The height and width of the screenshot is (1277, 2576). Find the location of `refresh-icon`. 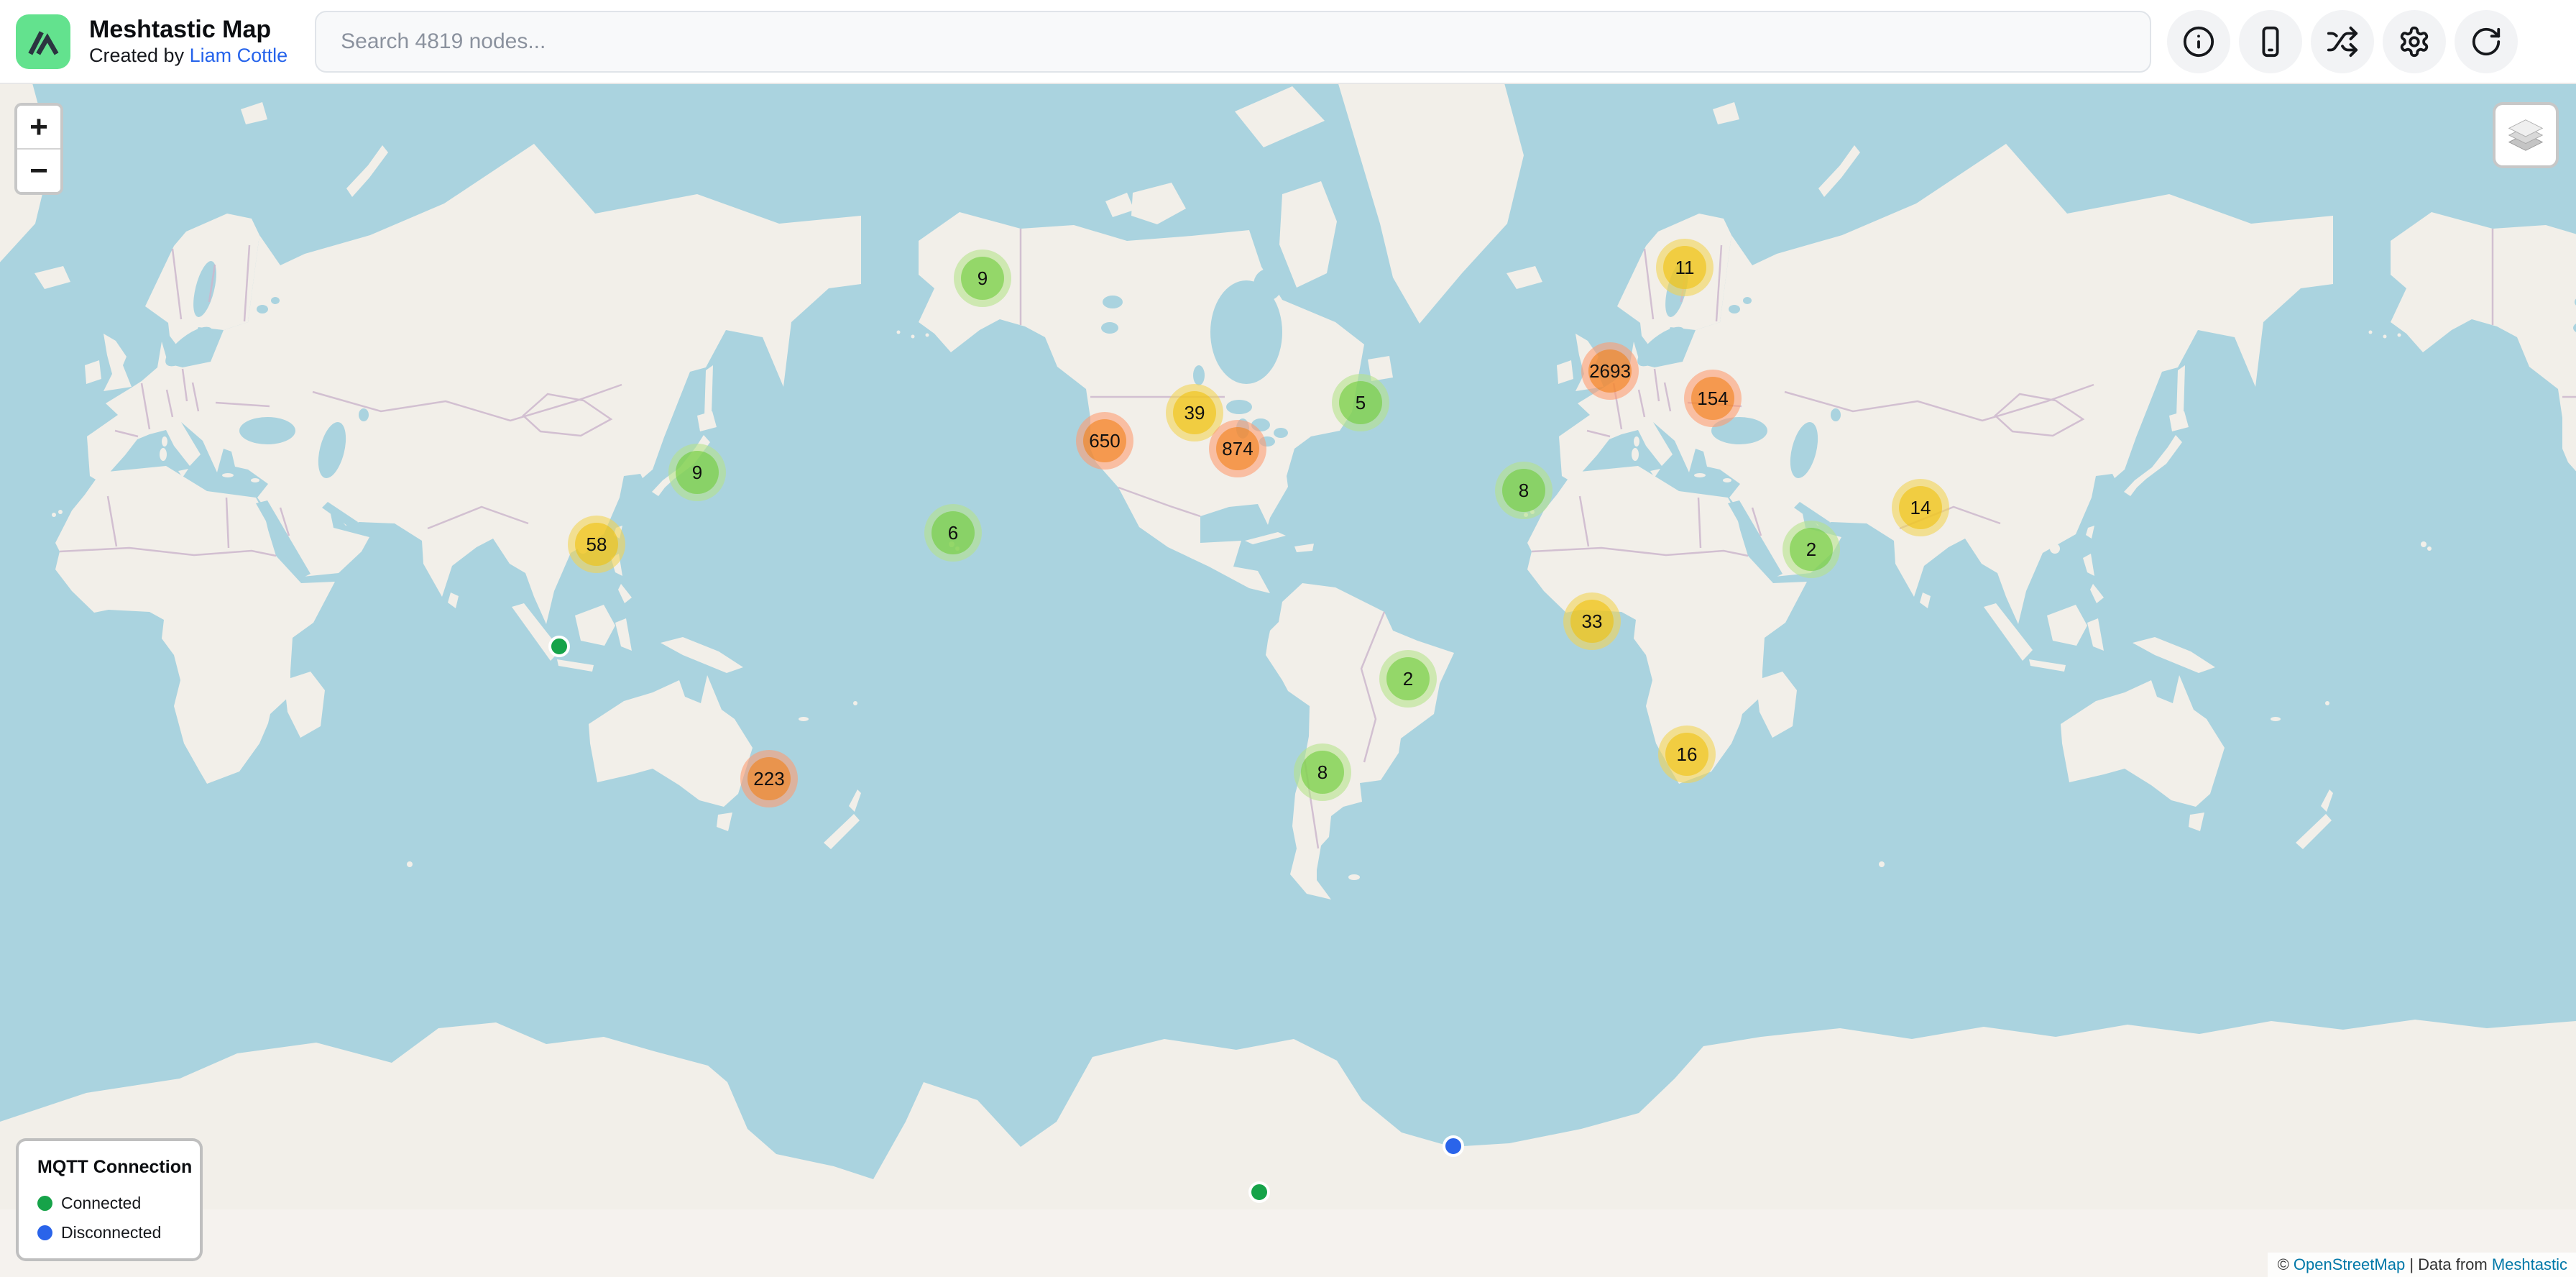

refresh-icon is located at coordinates (2486, 41).